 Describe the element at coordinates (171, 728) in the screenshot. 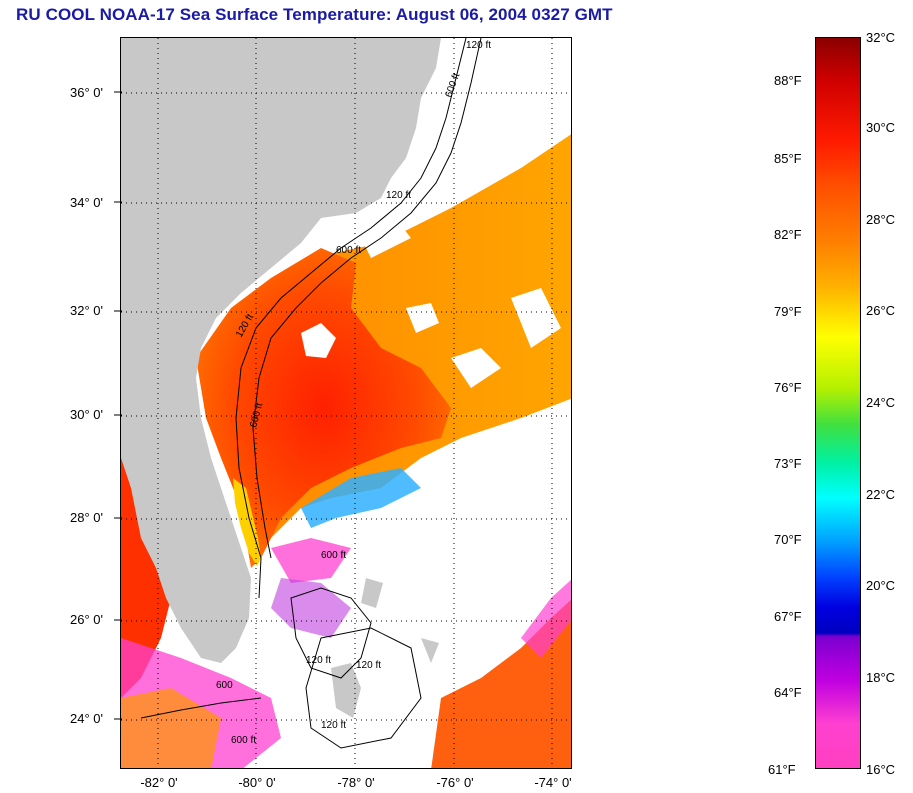

I see `sst-keys-warm` at that location.